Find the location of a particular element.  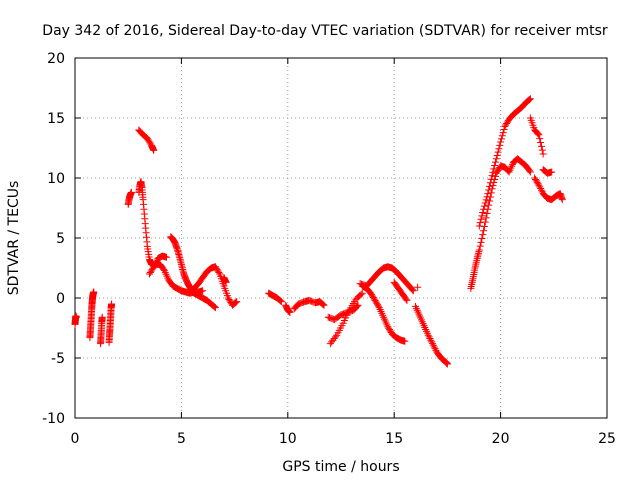

series-seg09 is located at coordinates (193, 272).